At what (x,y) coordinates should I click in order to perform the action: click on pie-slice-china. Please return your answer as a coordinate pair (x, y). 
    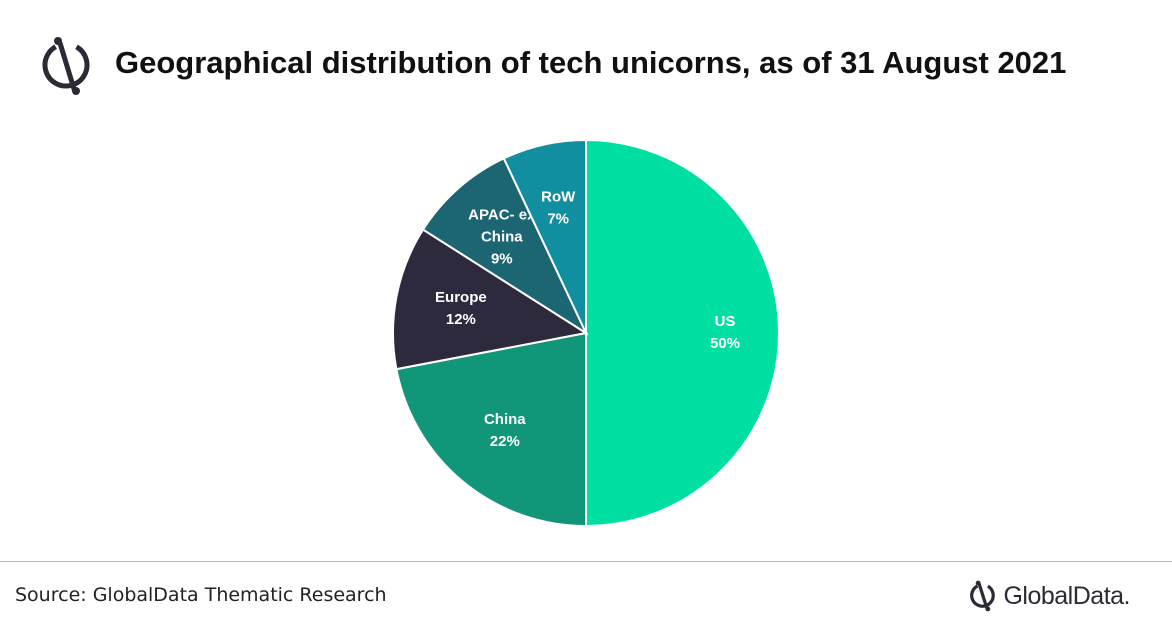
    Looking at the image, I should click on (491, 429).